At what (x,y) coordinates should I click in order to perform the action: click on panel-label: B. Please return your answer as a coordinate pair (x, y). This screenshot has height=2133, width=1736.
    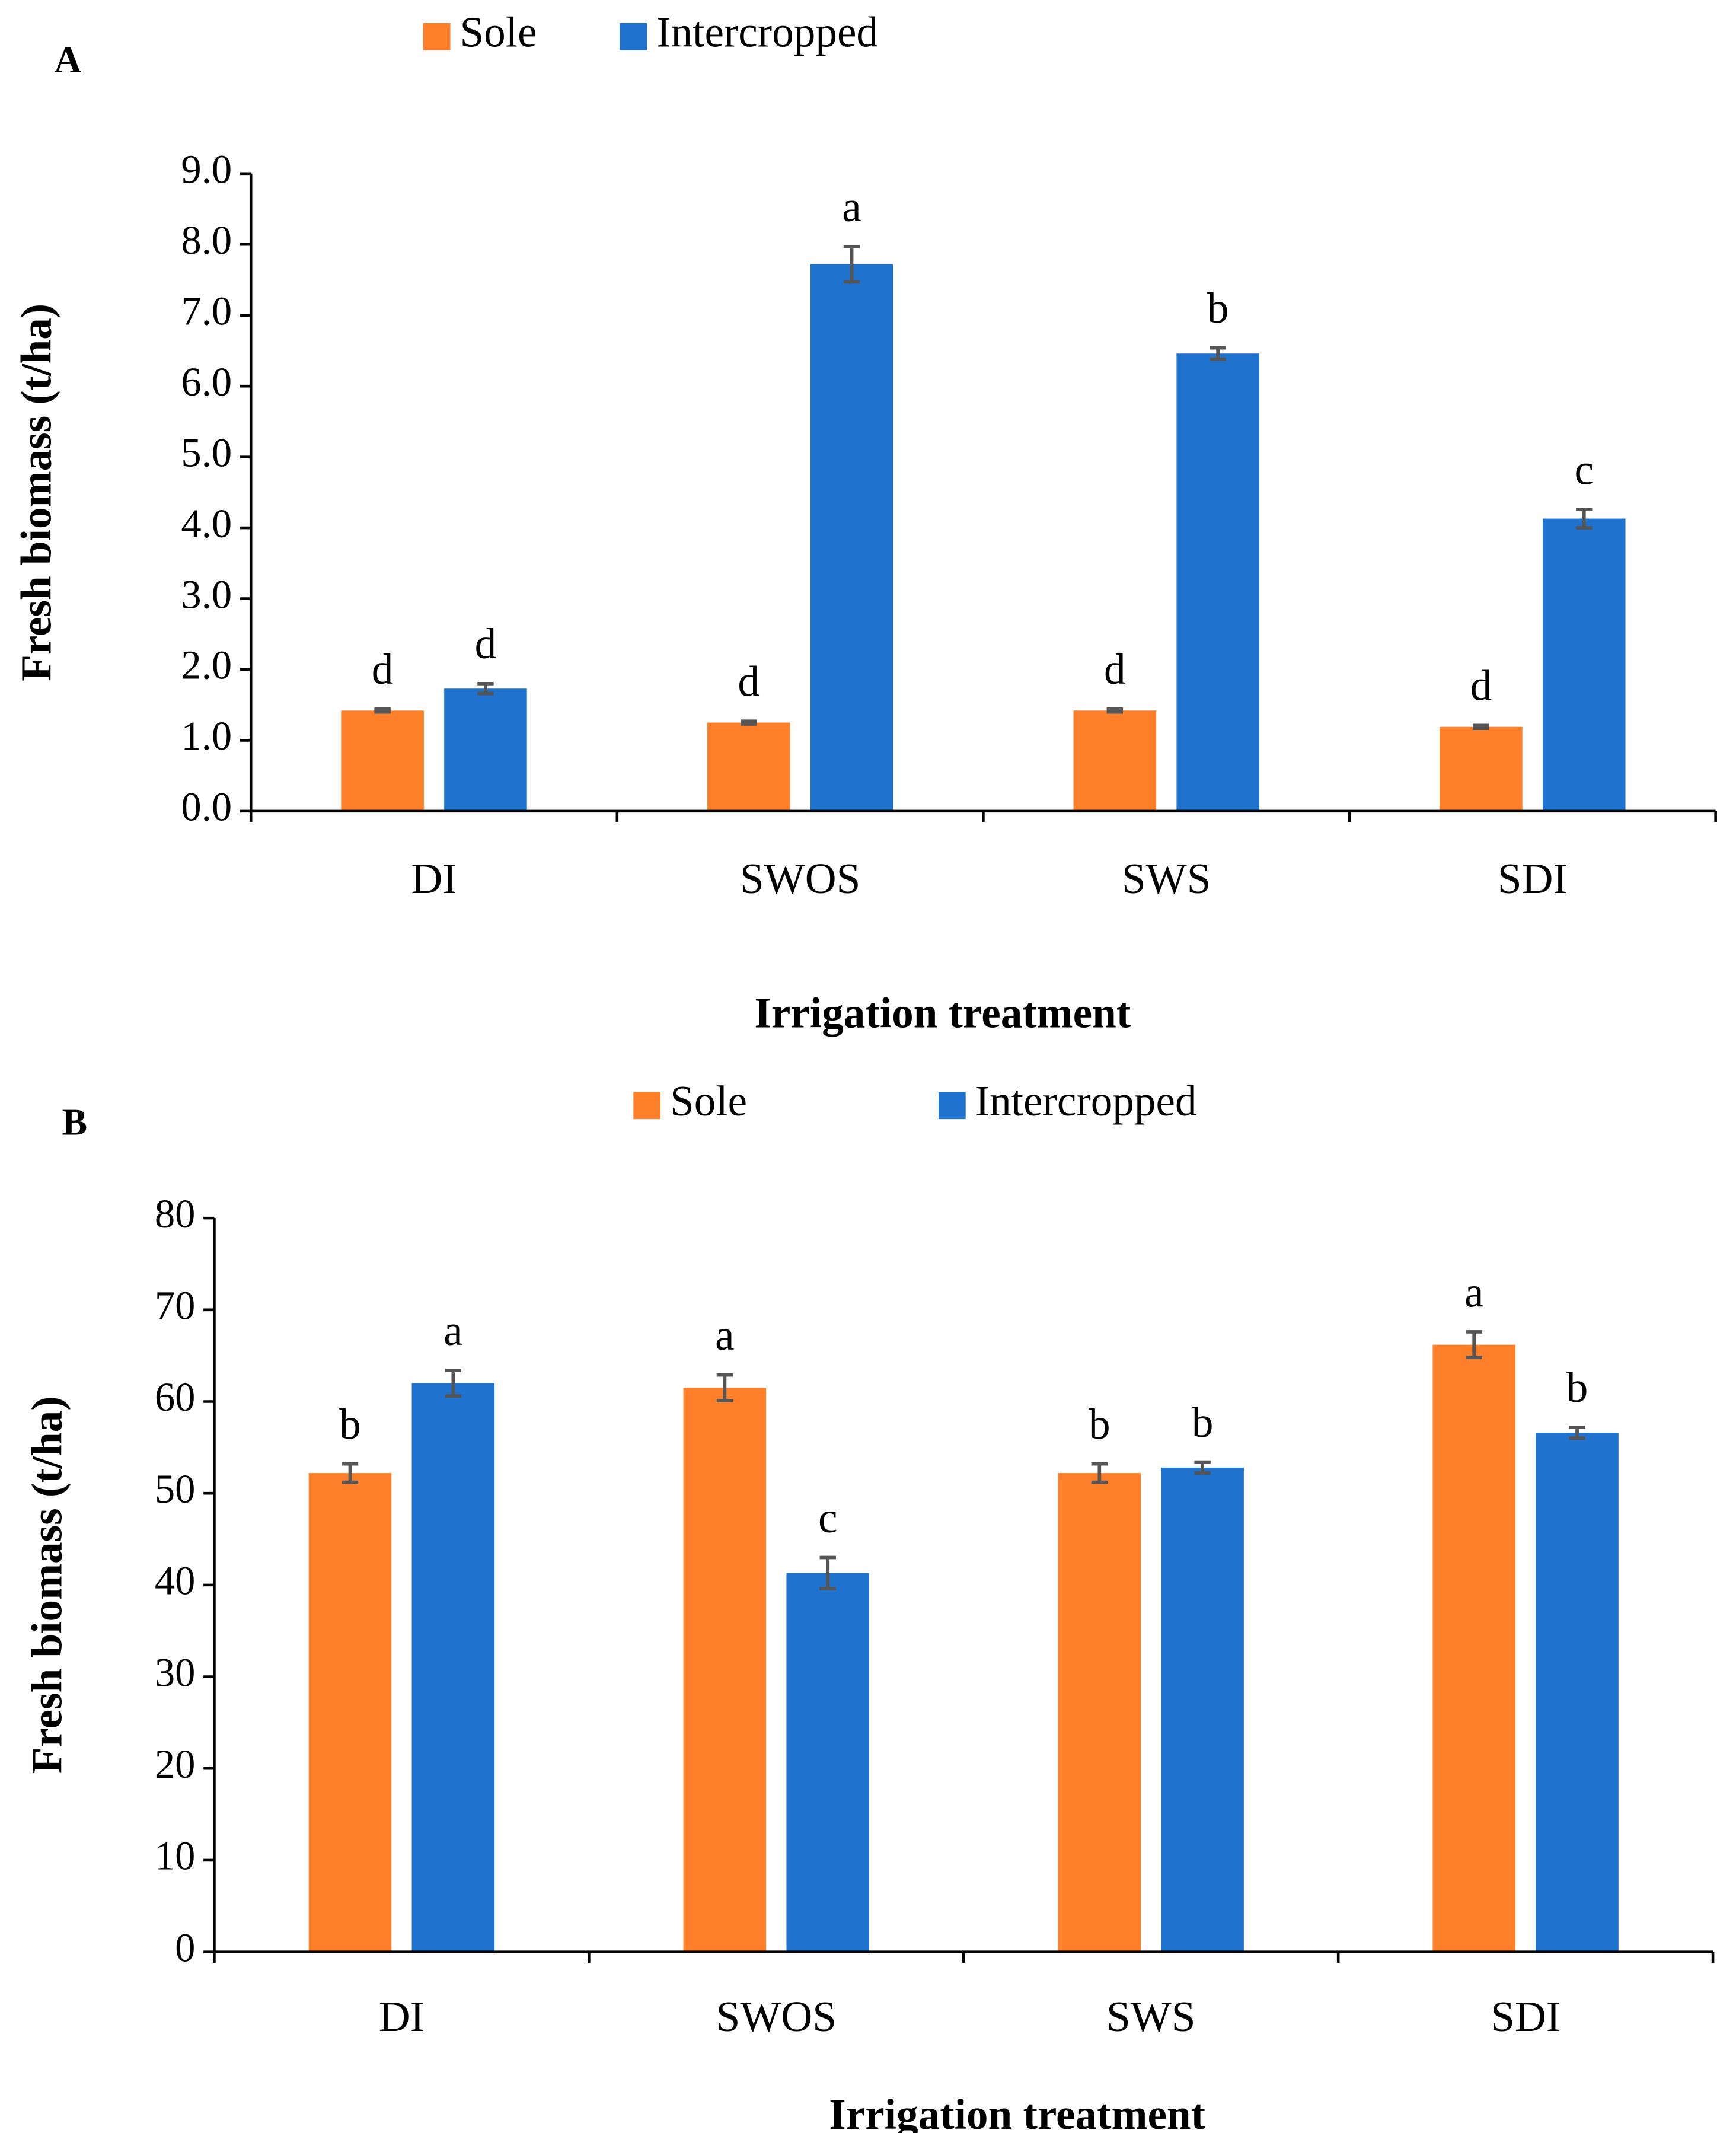
    Looking at the image, I should click on (74, 1122).